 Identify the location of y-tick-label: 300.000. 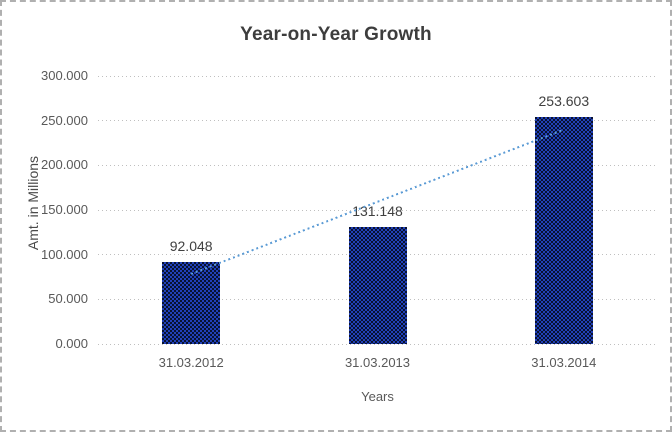
(64, 75).